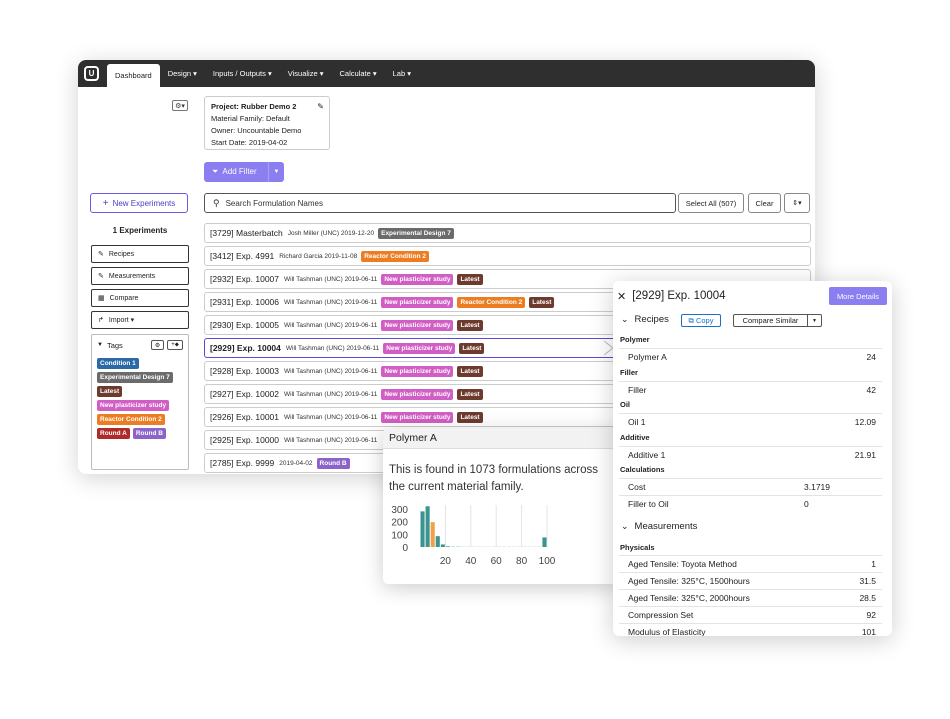  What do you see at coordinates (358, 73) in the screenshot?
I see `nav-calculate: Calculate ▾` at bounding box center [358, 73].